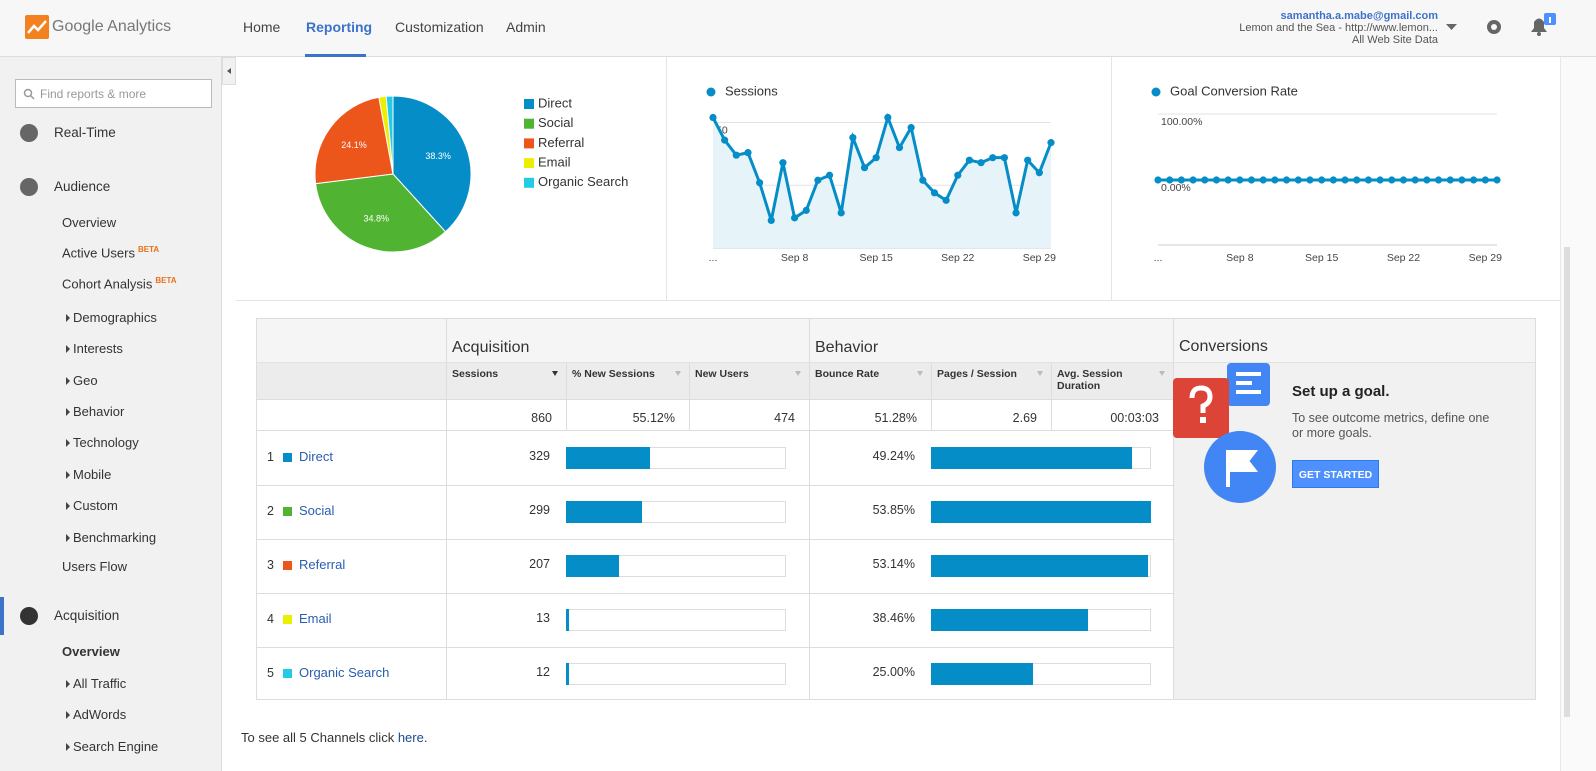 The width and height of the screenshot is (1596, 771). Describe the element at coordinates (475, 374) in the screenshot. I see `column-header: Sessions` at that location.